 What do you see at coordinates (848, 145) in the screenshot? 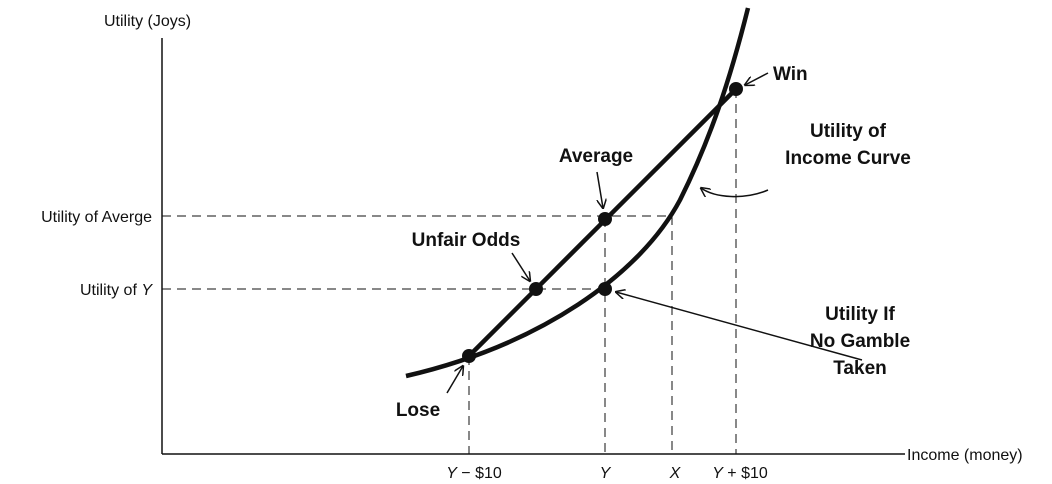
I see `label-utility-curve: Utility of Income Curve` at bounding box center [848, 145].